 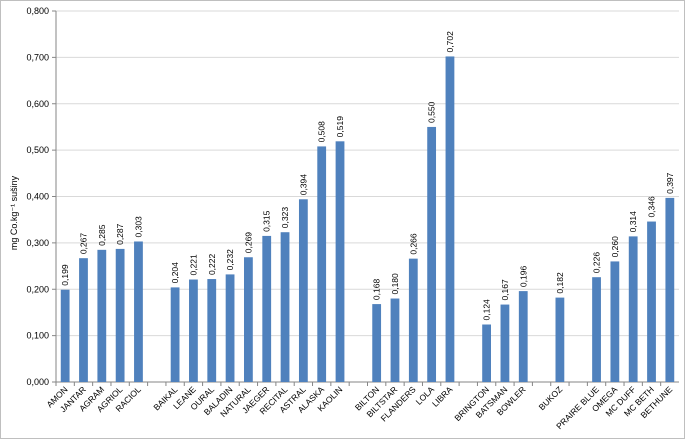 What do you see at coordinates (377, 290) in the screenshot?
I see `data-label: 0,168` at bounding box center [377, 290].